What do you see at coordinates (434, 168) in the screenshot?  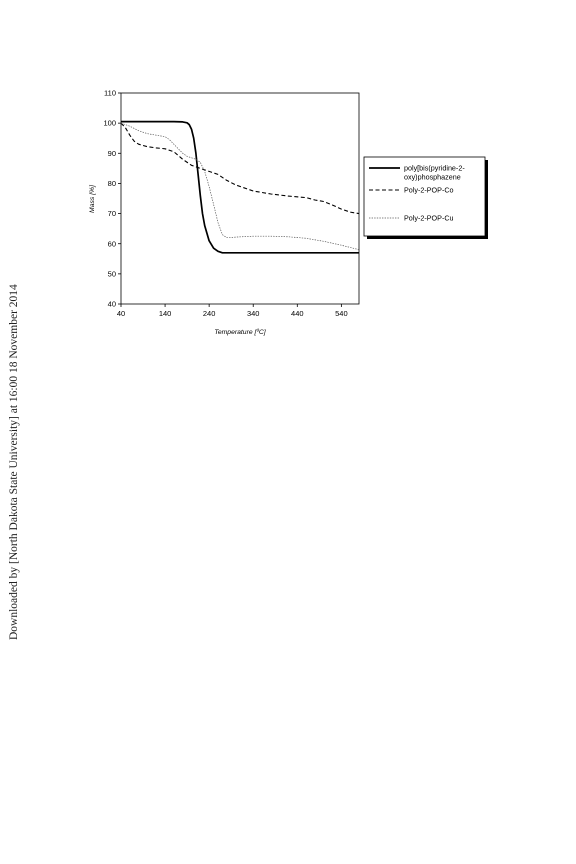 I see `legend-label-1: poly[bis(pyridine-2-` at bounding box center [434, 168].